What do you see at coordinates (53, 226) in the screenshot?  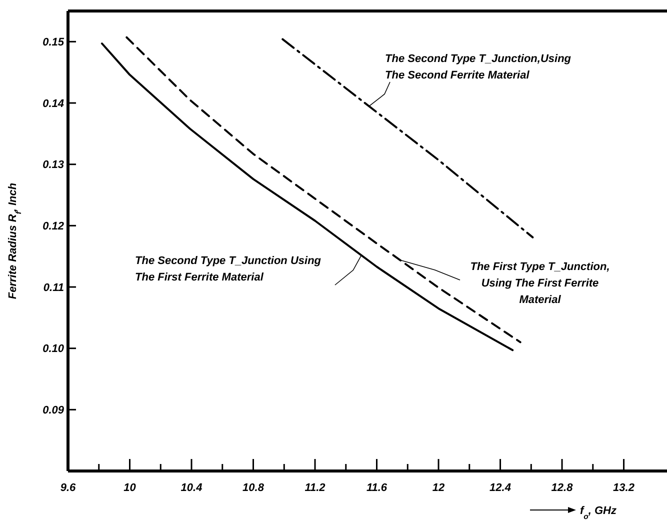 I see `y-tick-label: 0.12` at bounding box center [53, 226].